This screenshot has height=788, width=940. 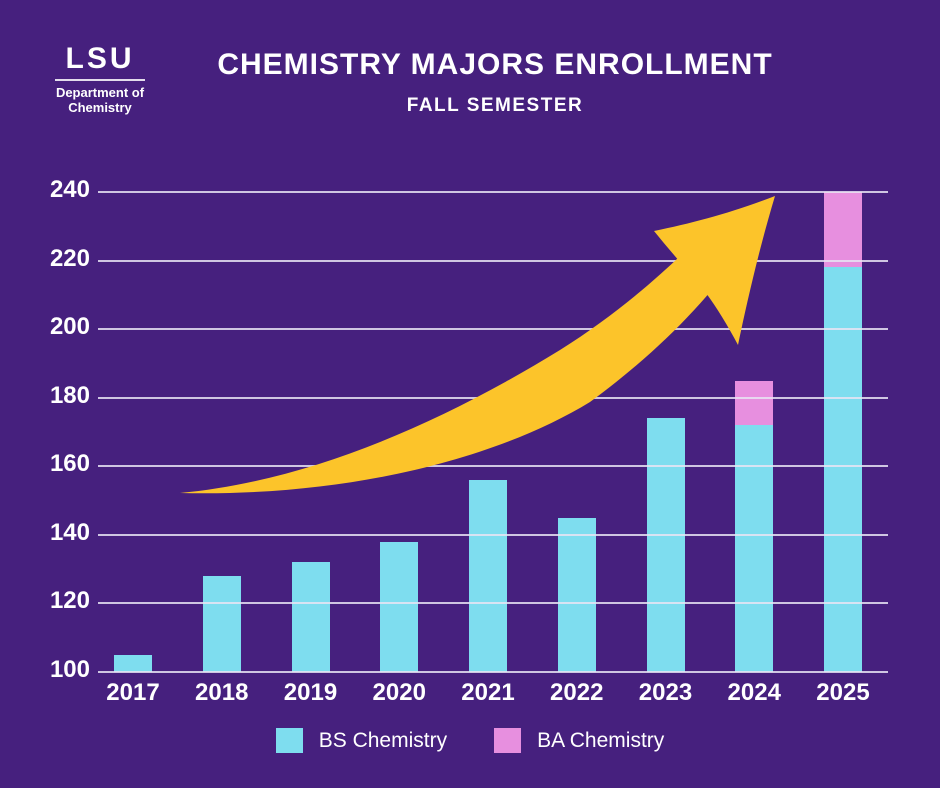 I want to click on lsu-logo-text: LSU, so click(x=100, y=58).